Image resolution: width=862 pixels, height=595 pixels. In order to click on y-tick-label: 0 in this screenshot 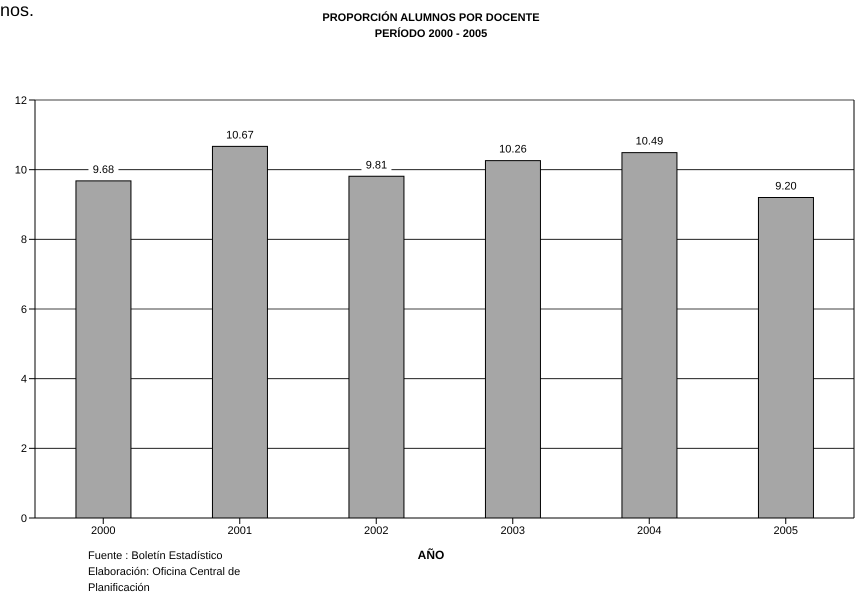, I will do `click(23, 518)`.